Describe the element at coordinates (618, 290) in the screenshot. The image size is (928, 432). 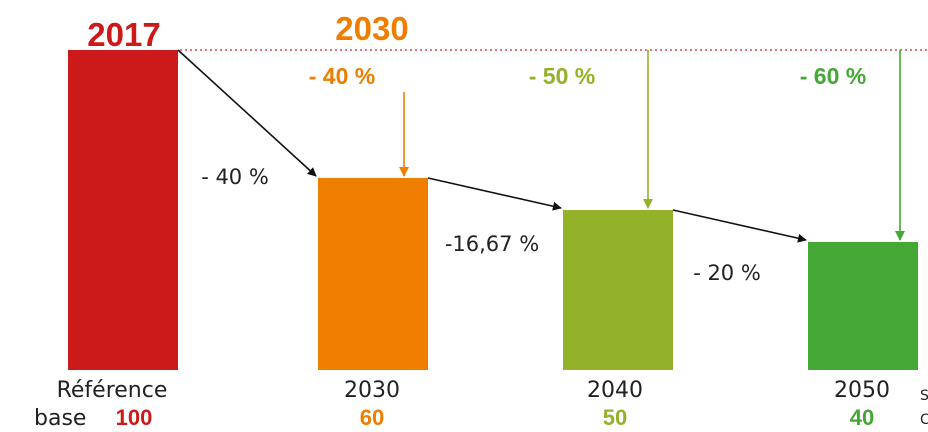
I see `bar-2040` at that location.